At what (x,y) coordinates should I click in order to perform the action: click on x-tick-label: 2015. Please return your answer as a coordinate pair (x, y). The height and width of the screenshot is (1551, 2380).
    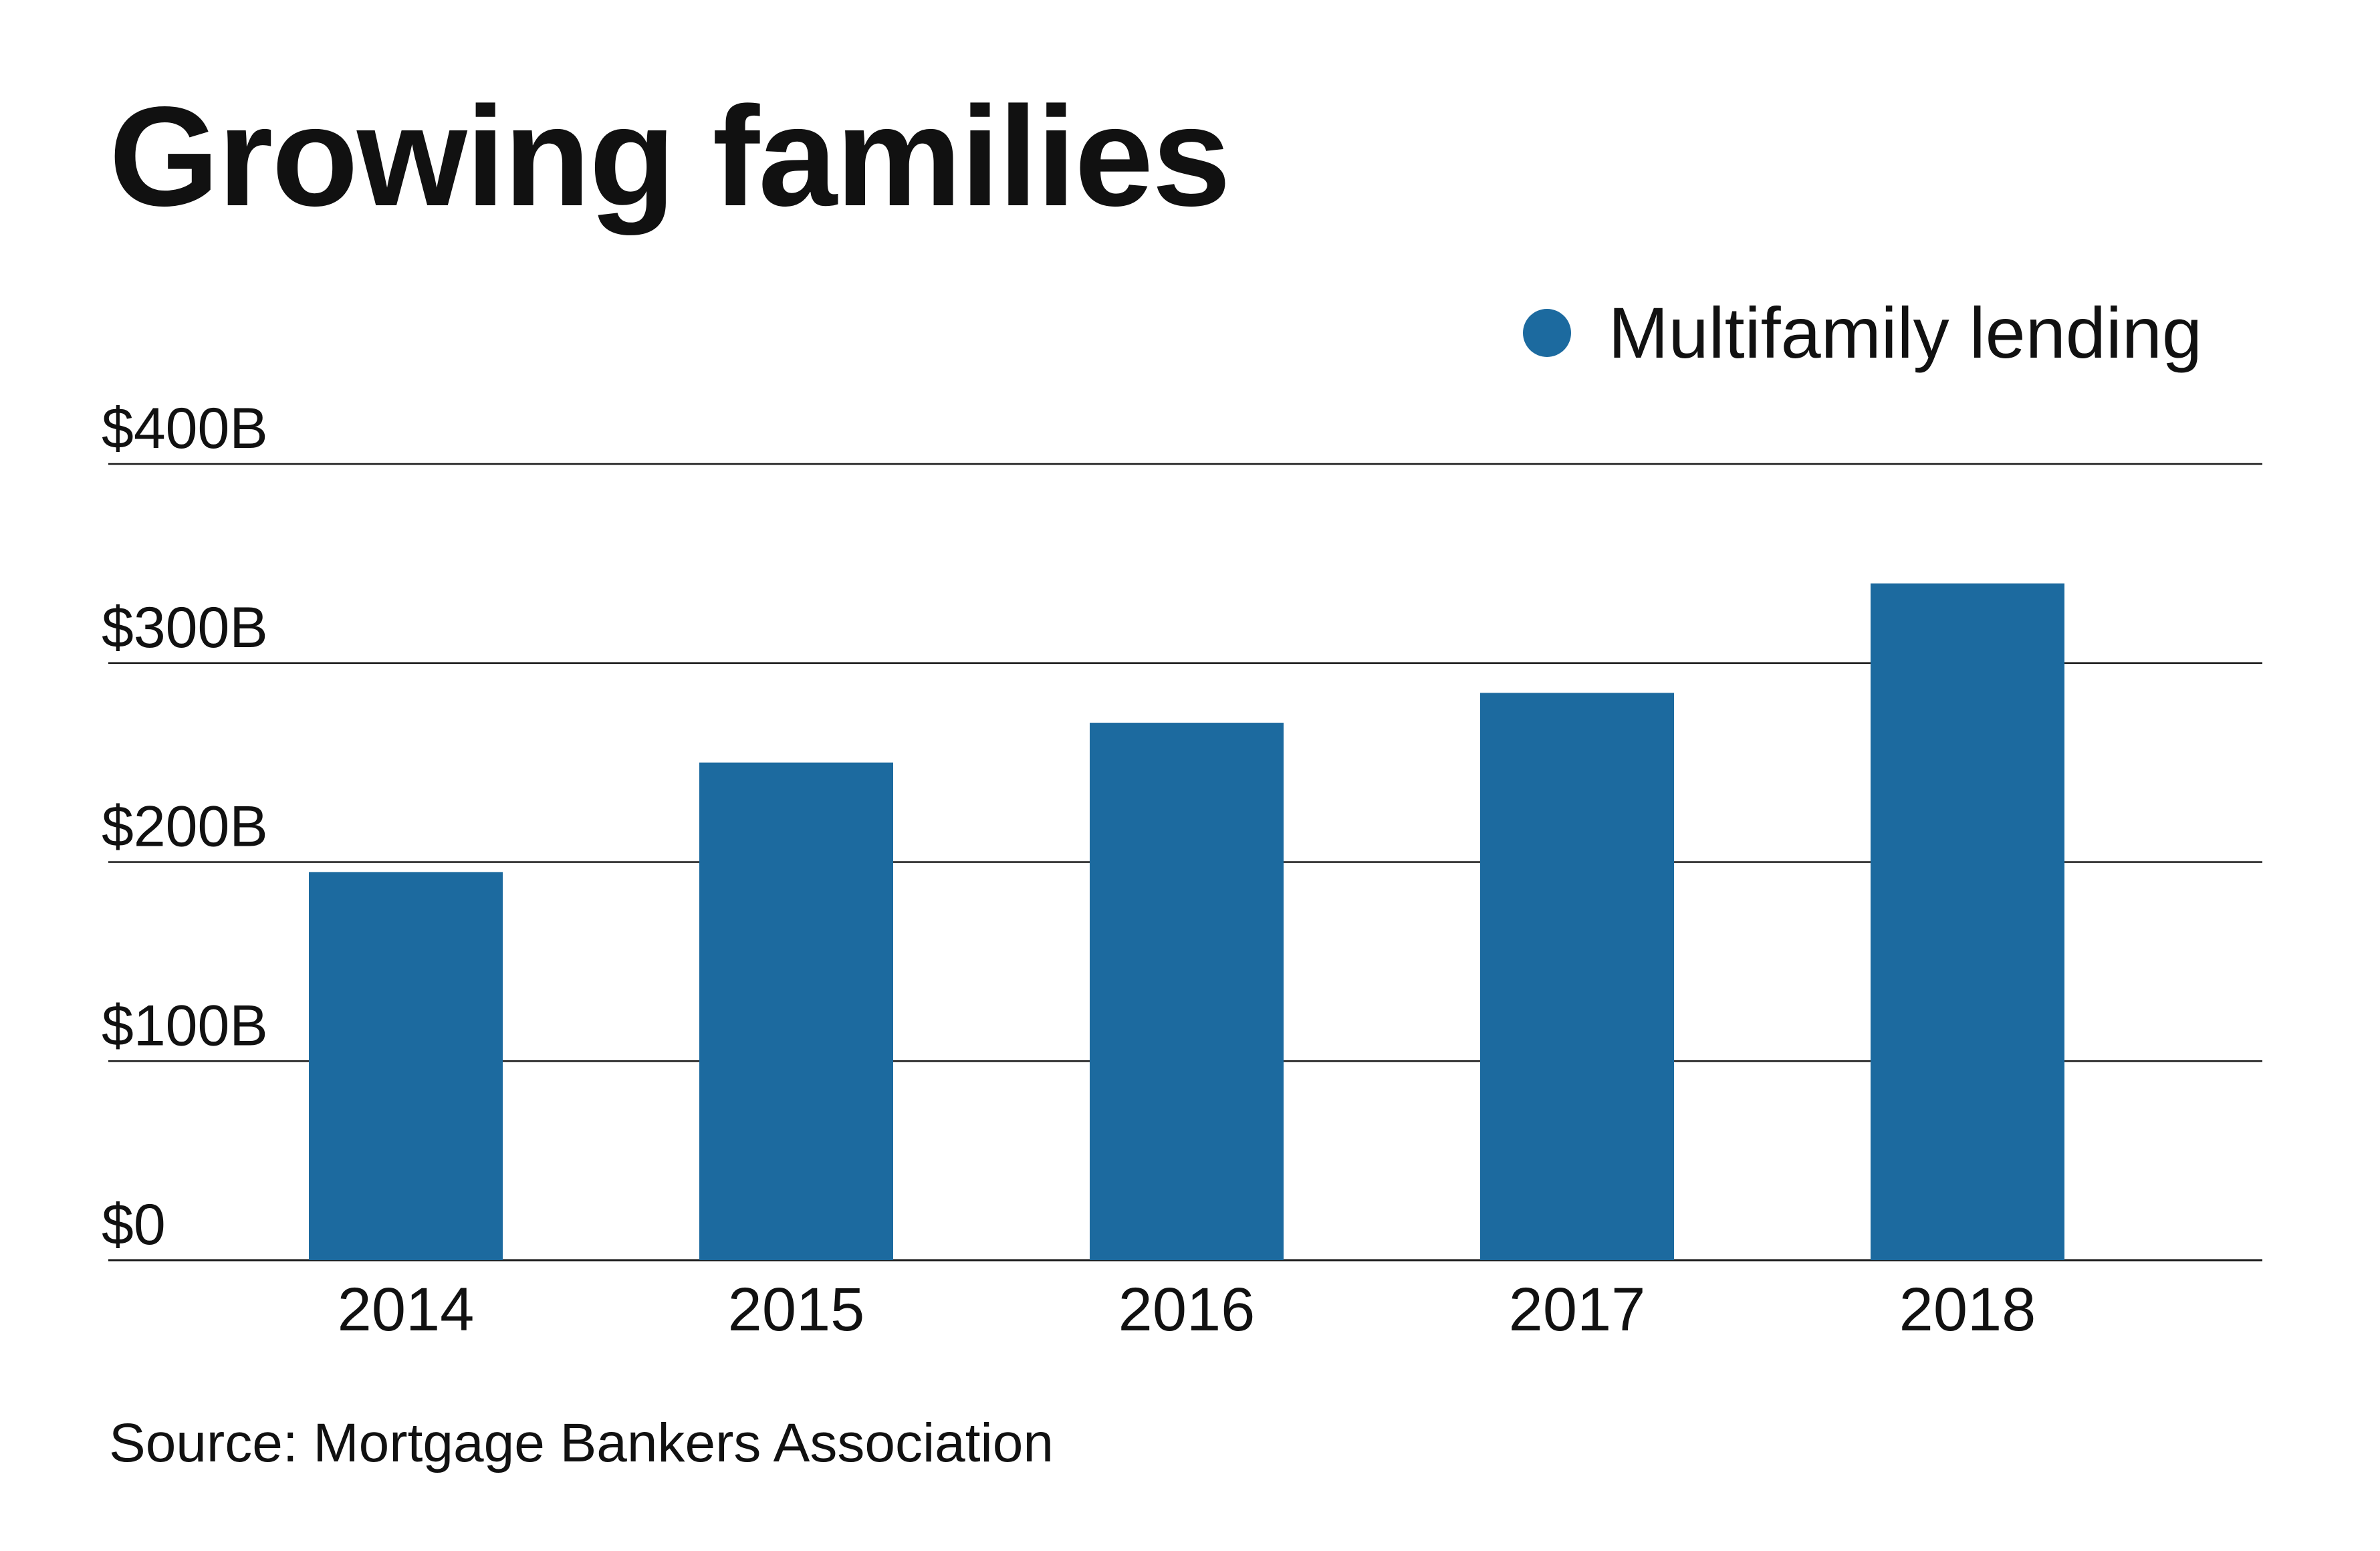
    Looking at the image, I should click on (796, 1310).